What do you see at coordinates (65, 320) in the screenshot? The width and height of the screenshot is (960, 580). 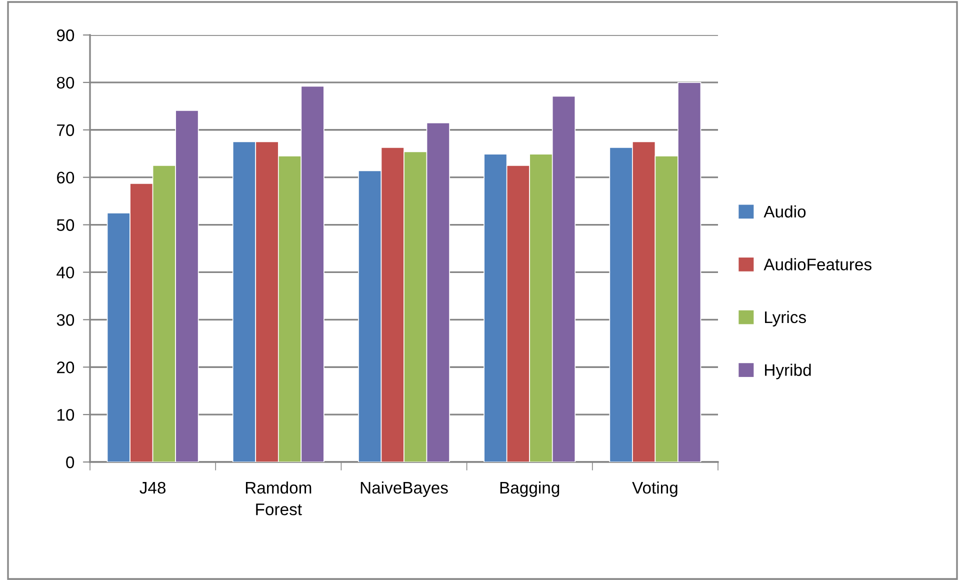 I see `y-tick-label: 30` at bounding box center [65, 320].